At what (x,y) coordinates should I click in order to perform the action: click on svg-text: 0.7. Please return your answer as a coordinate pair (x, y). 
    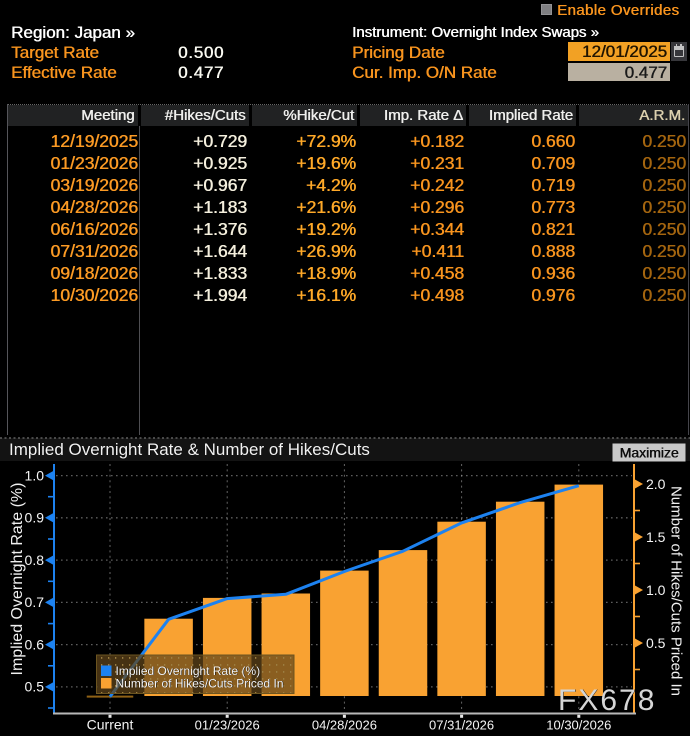
    Looking at the image, I should click on (35, 602).